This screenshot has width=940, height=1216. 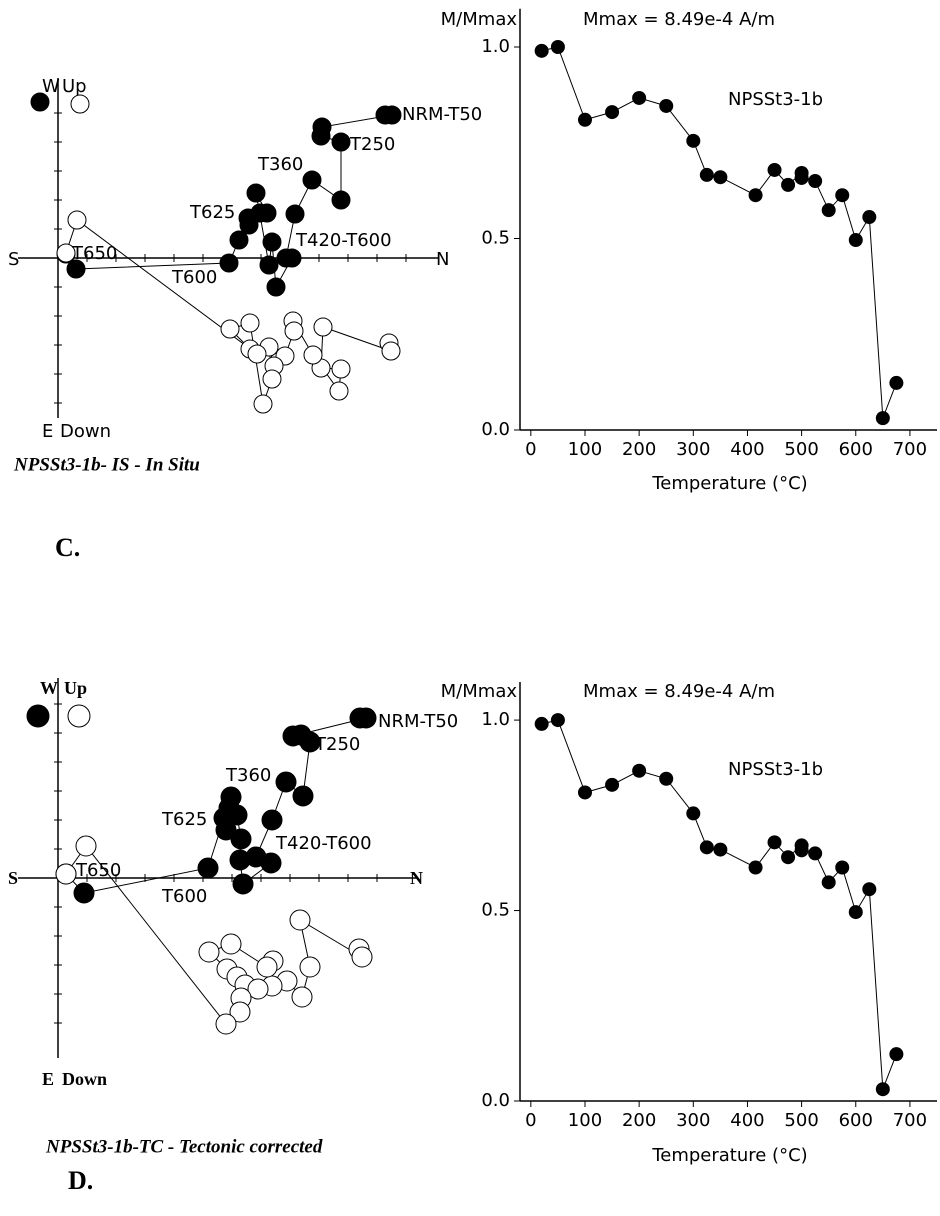 I want to click on step-label: T250, so click(x=372, y=144).